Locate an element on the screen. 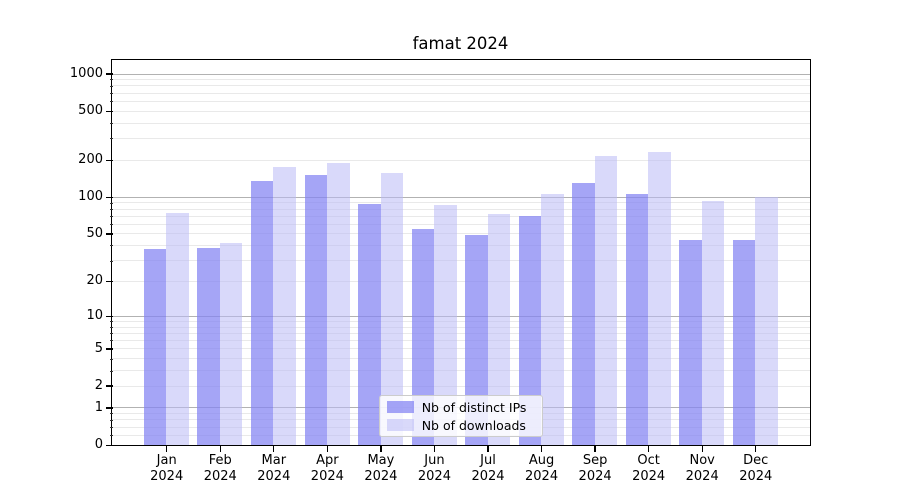  x-tick-label-line: Jul is located at coordinates (488, 460).